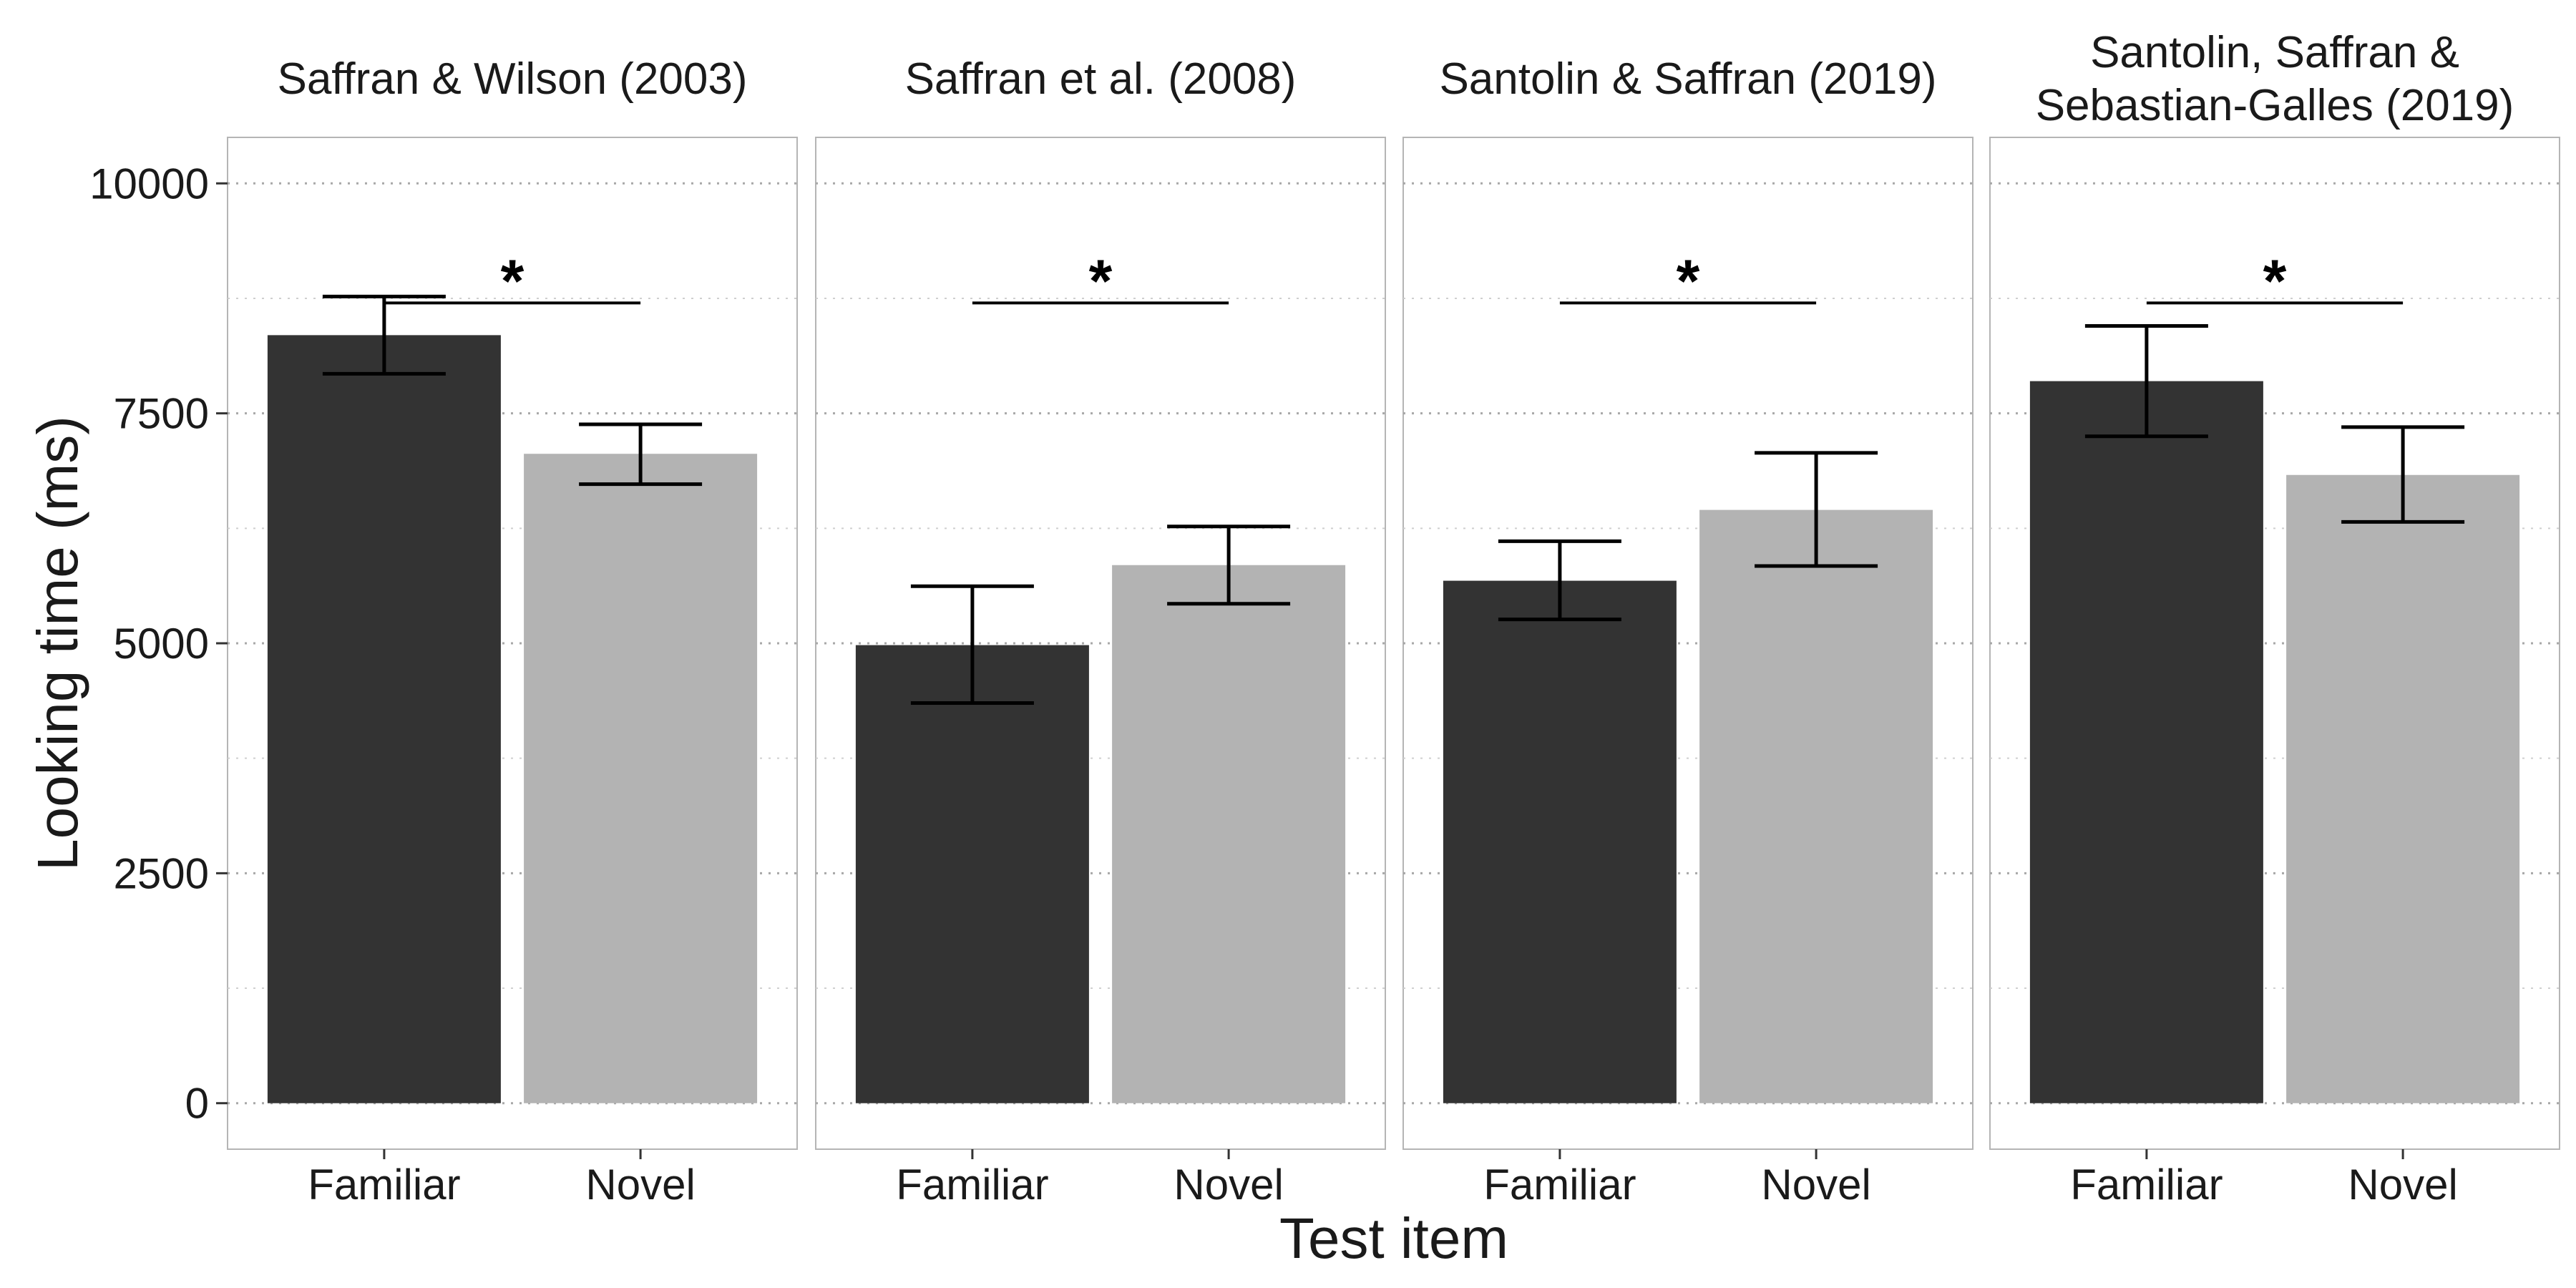 The image size is (2576, 1288). I want to click on panel-title: Saffran et al. (2008), so click(1101, 79).